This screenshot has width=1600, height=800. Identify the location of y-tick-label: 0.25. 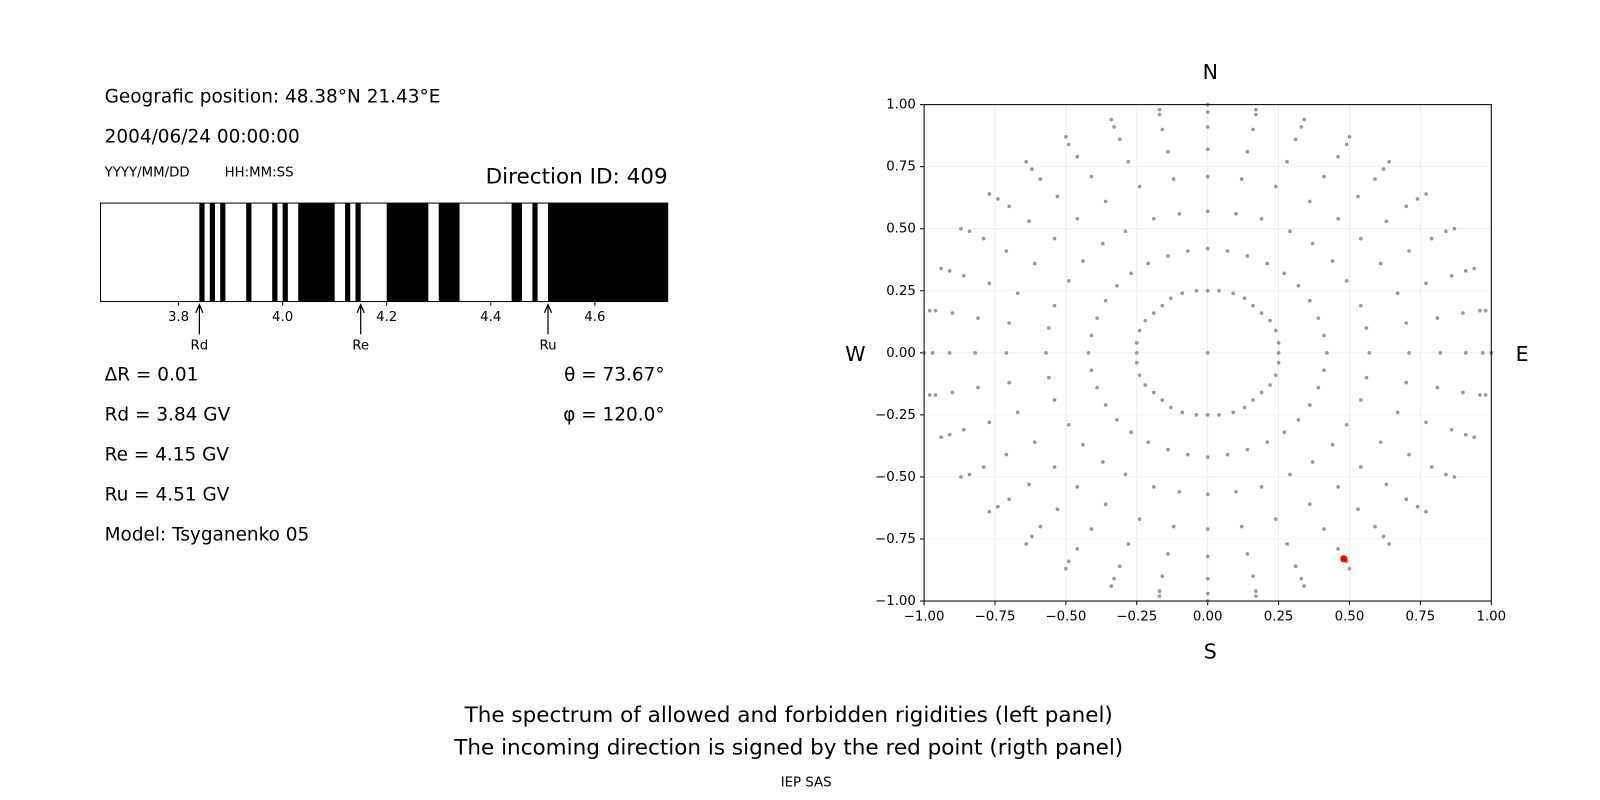
(901, 291).